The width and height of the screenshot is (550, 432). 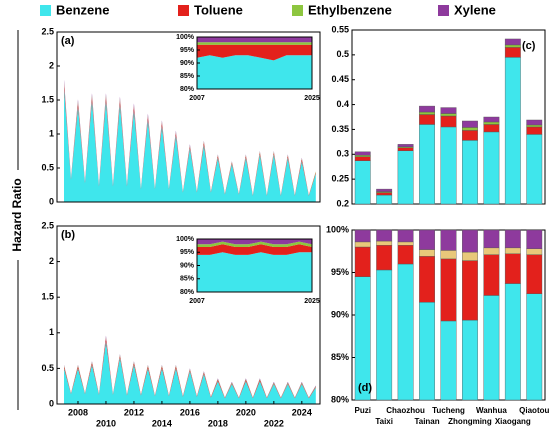 I want to click on y-tick-label: 1, so click(x=51, y=332).